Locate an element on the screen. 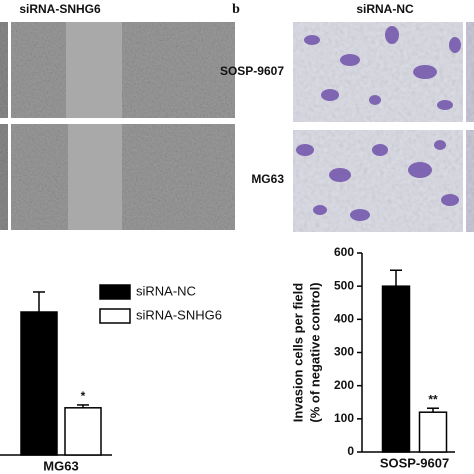  panel-letter: b is located at coordinates (236, 9).